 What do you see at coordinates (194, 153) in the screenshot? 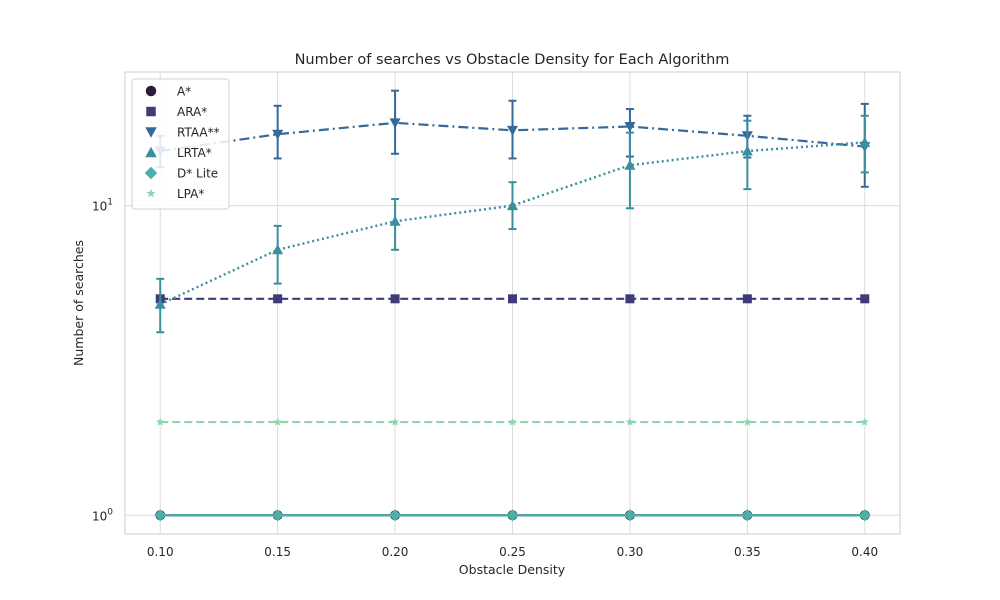
I see `legend-label: LRTA*` at bounding box center [194, 153].